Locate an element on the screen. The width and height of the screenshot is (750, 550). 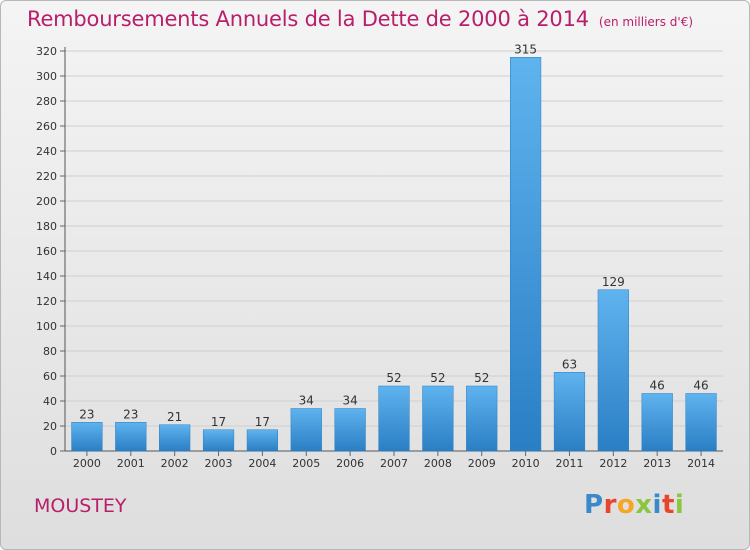
x-tick-label: 2003 is located at coordinates (219, 463).